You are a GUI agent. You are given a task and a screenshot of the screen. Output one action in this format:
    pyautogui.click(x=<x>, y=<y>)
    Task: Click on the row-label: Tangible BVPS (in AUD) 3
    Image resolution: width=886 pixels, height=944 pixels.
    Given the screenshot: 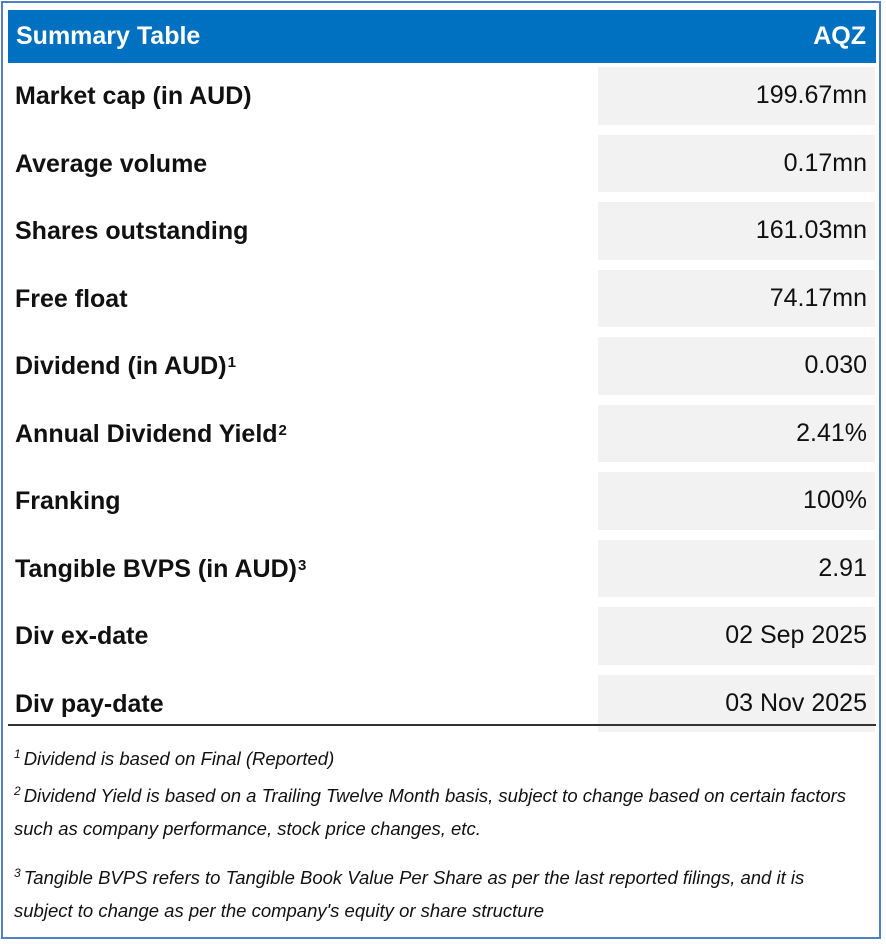 What is the action you would take?
    pyautogui.click(x=160, y=570)
    